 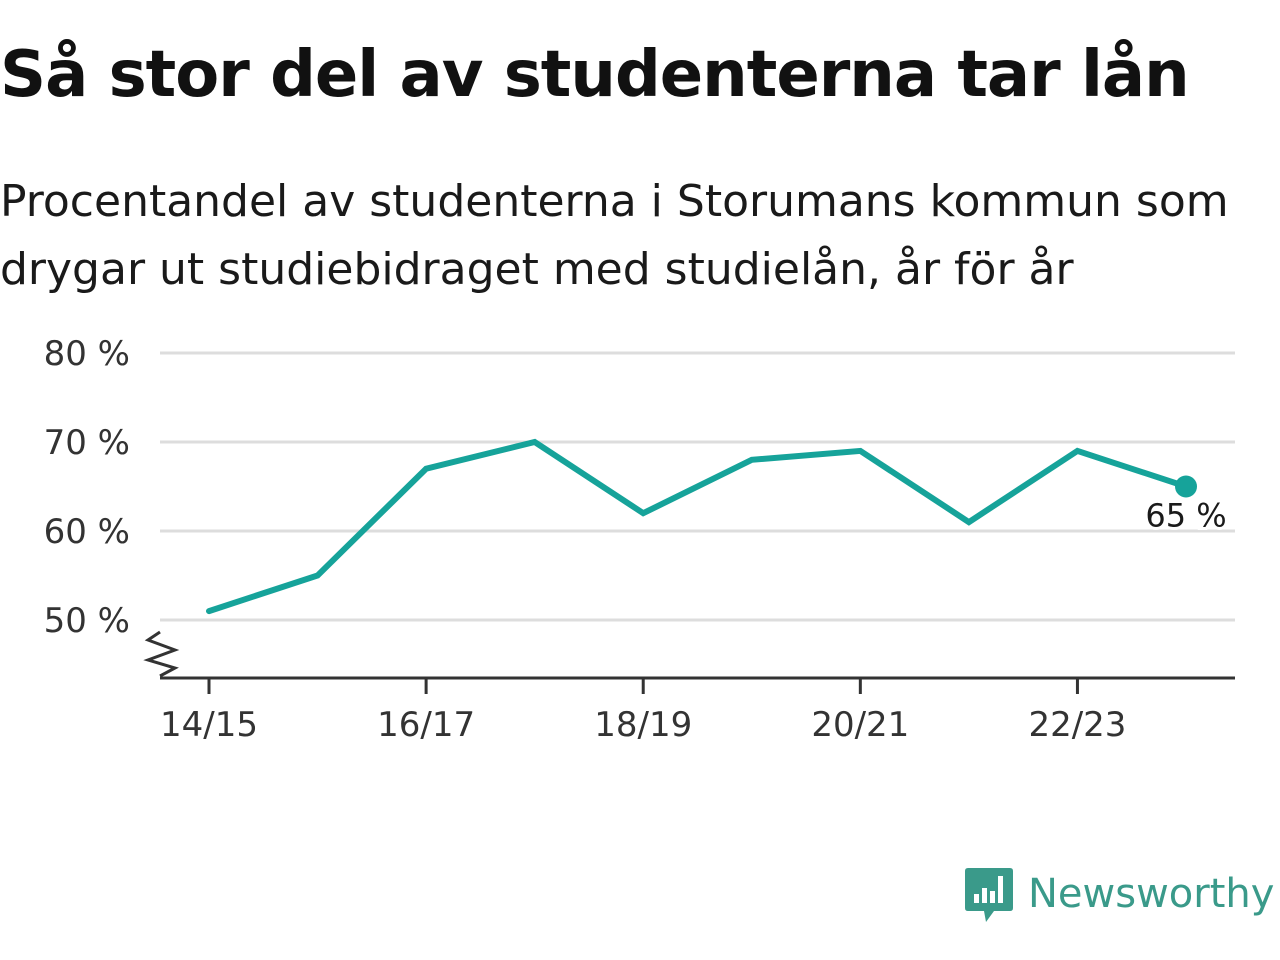 I want to click on x-tick-label: 22/23, so click(x=1077, y=725).